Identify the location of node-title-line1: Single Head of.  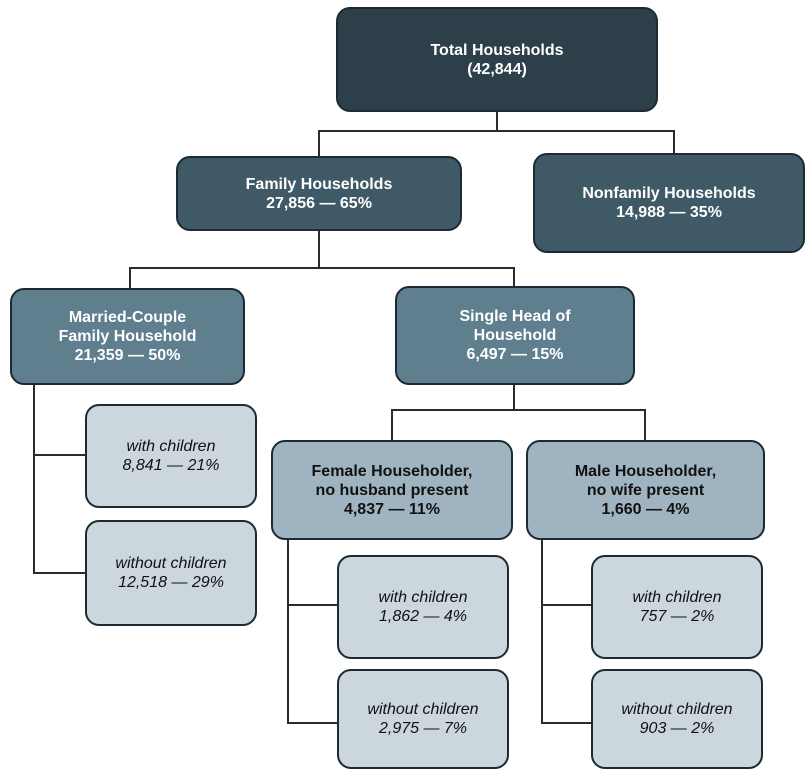
(515, 316).